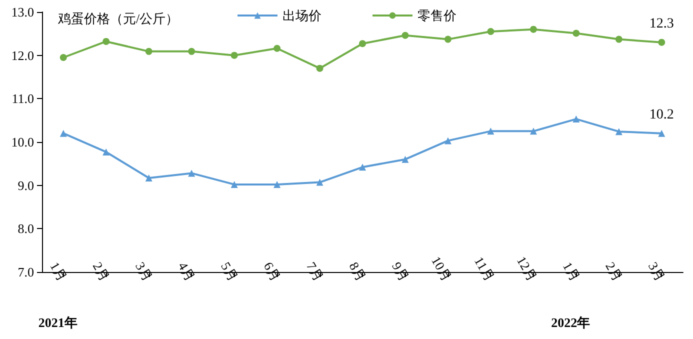 Image resolution: width=693 pixels, height=339 pixels. What do you see at coordinates (437, 15) in the screenshot?
I see `legend-label: 零售价` at bounding box center [437, 15].